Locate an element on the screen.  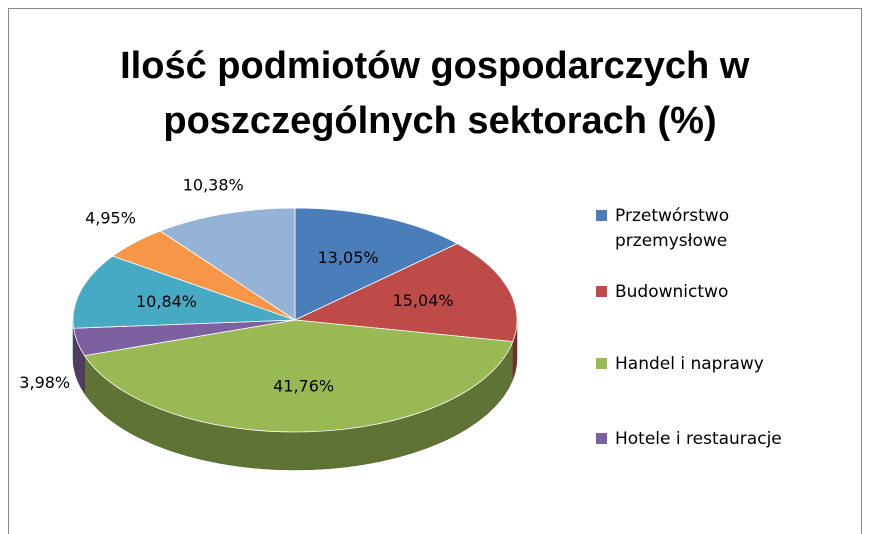
data-label: 15,04% is located at coordinates (423, 300).